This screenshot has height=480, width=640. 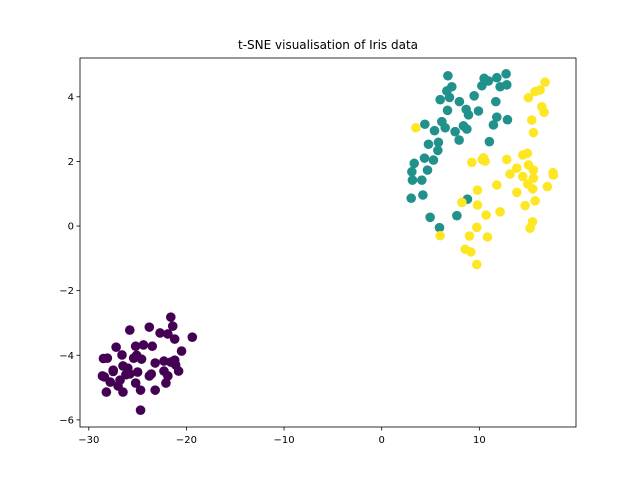 What do you see at coordinates (71, 162) in the screenshot?
I see `y-tick-label: 2` at bounding box center [71, 162].